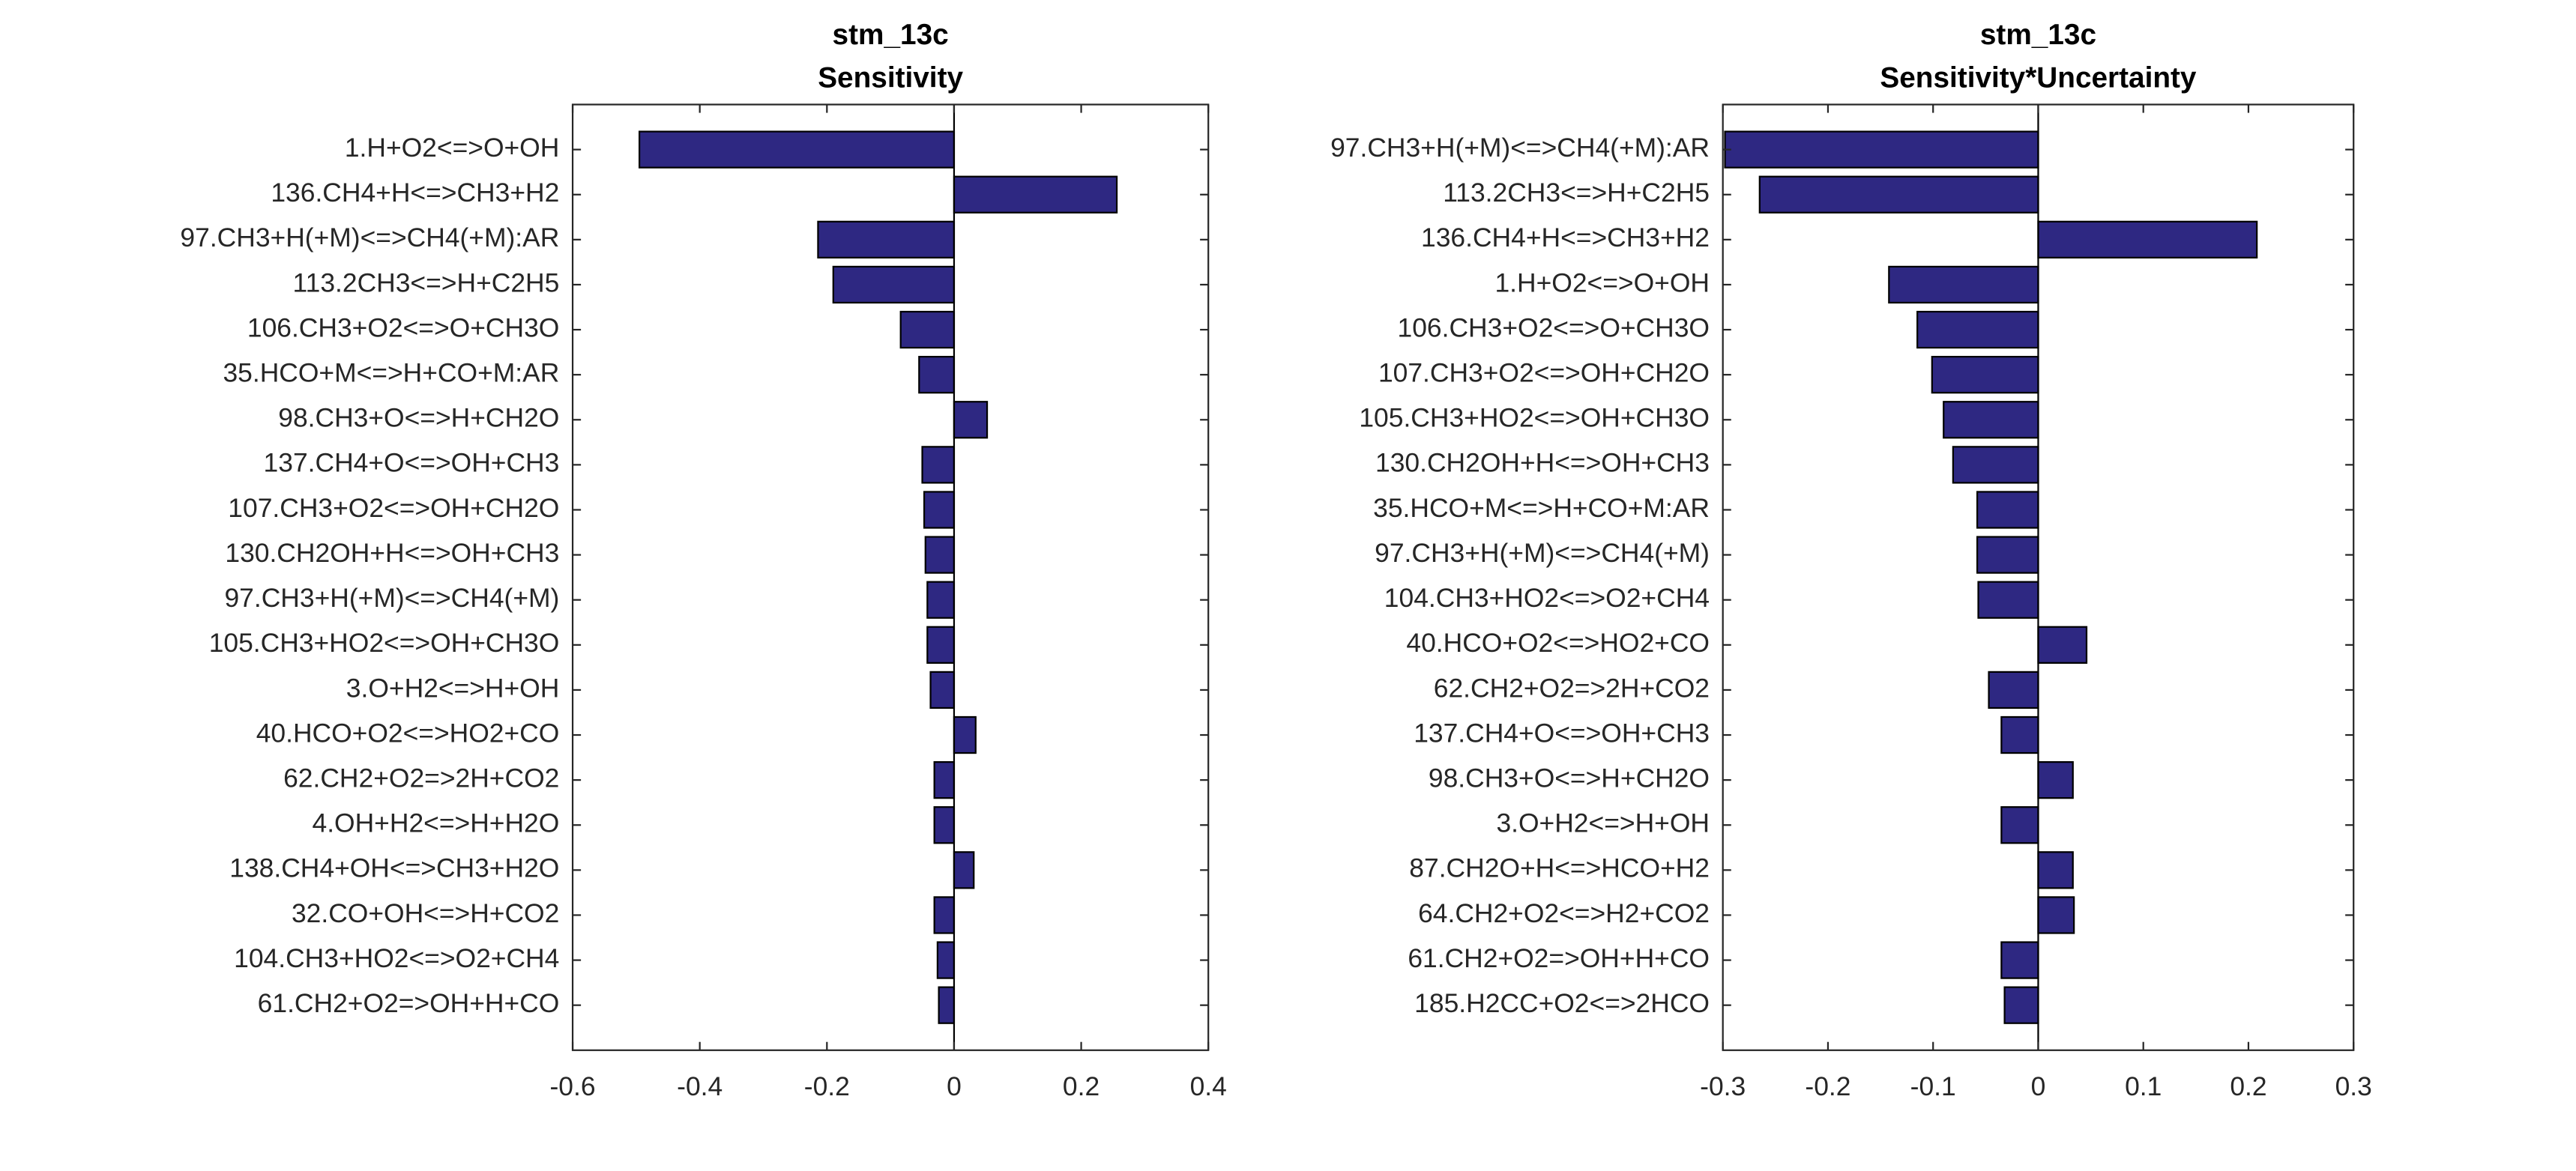 The image size is (2576, 1171). What do you see at coordinates (700, 1086) in the screenshot?
I see `x-tick-label: -0.4` at bounding box center [700, 1086].